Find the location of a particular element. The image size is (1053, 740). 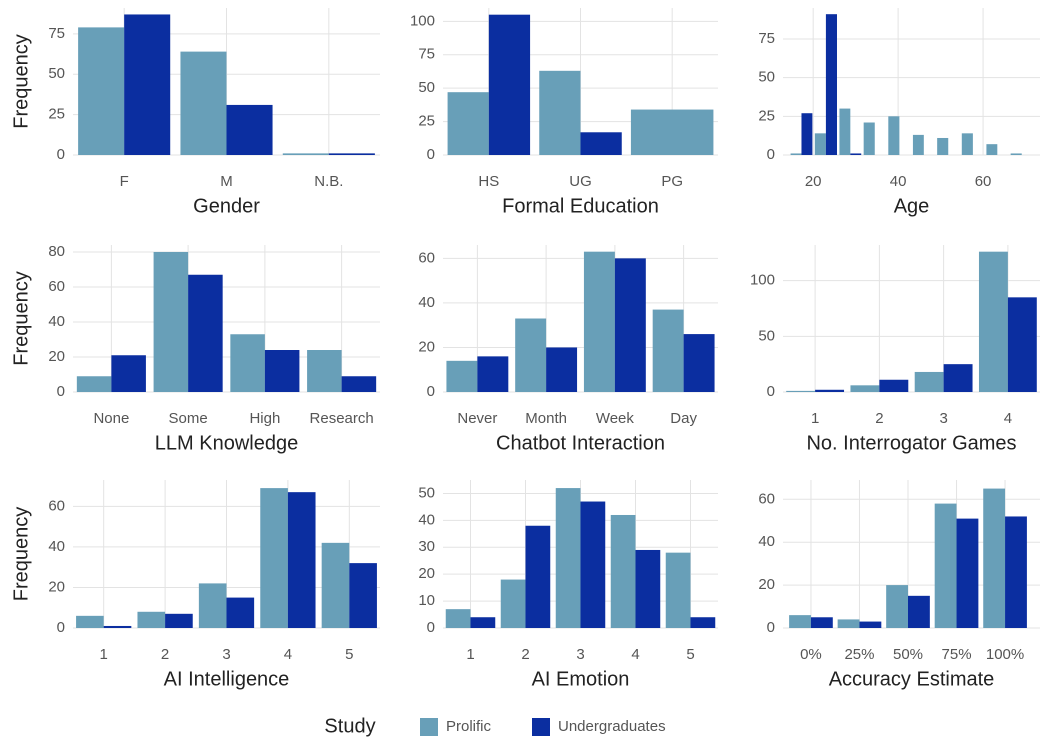

x-axis-title: LLM Knowledge is located at coordinates (226, 443).